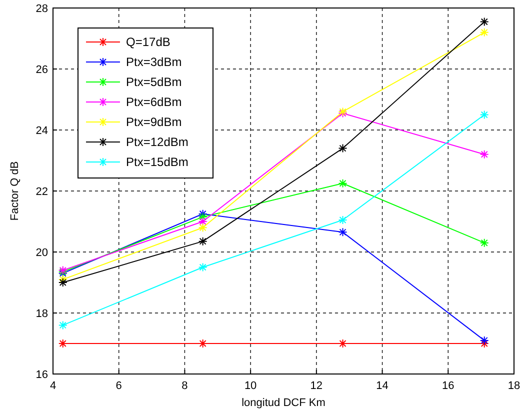  I want to click on y-tick-label: 26, so click(42, 70).